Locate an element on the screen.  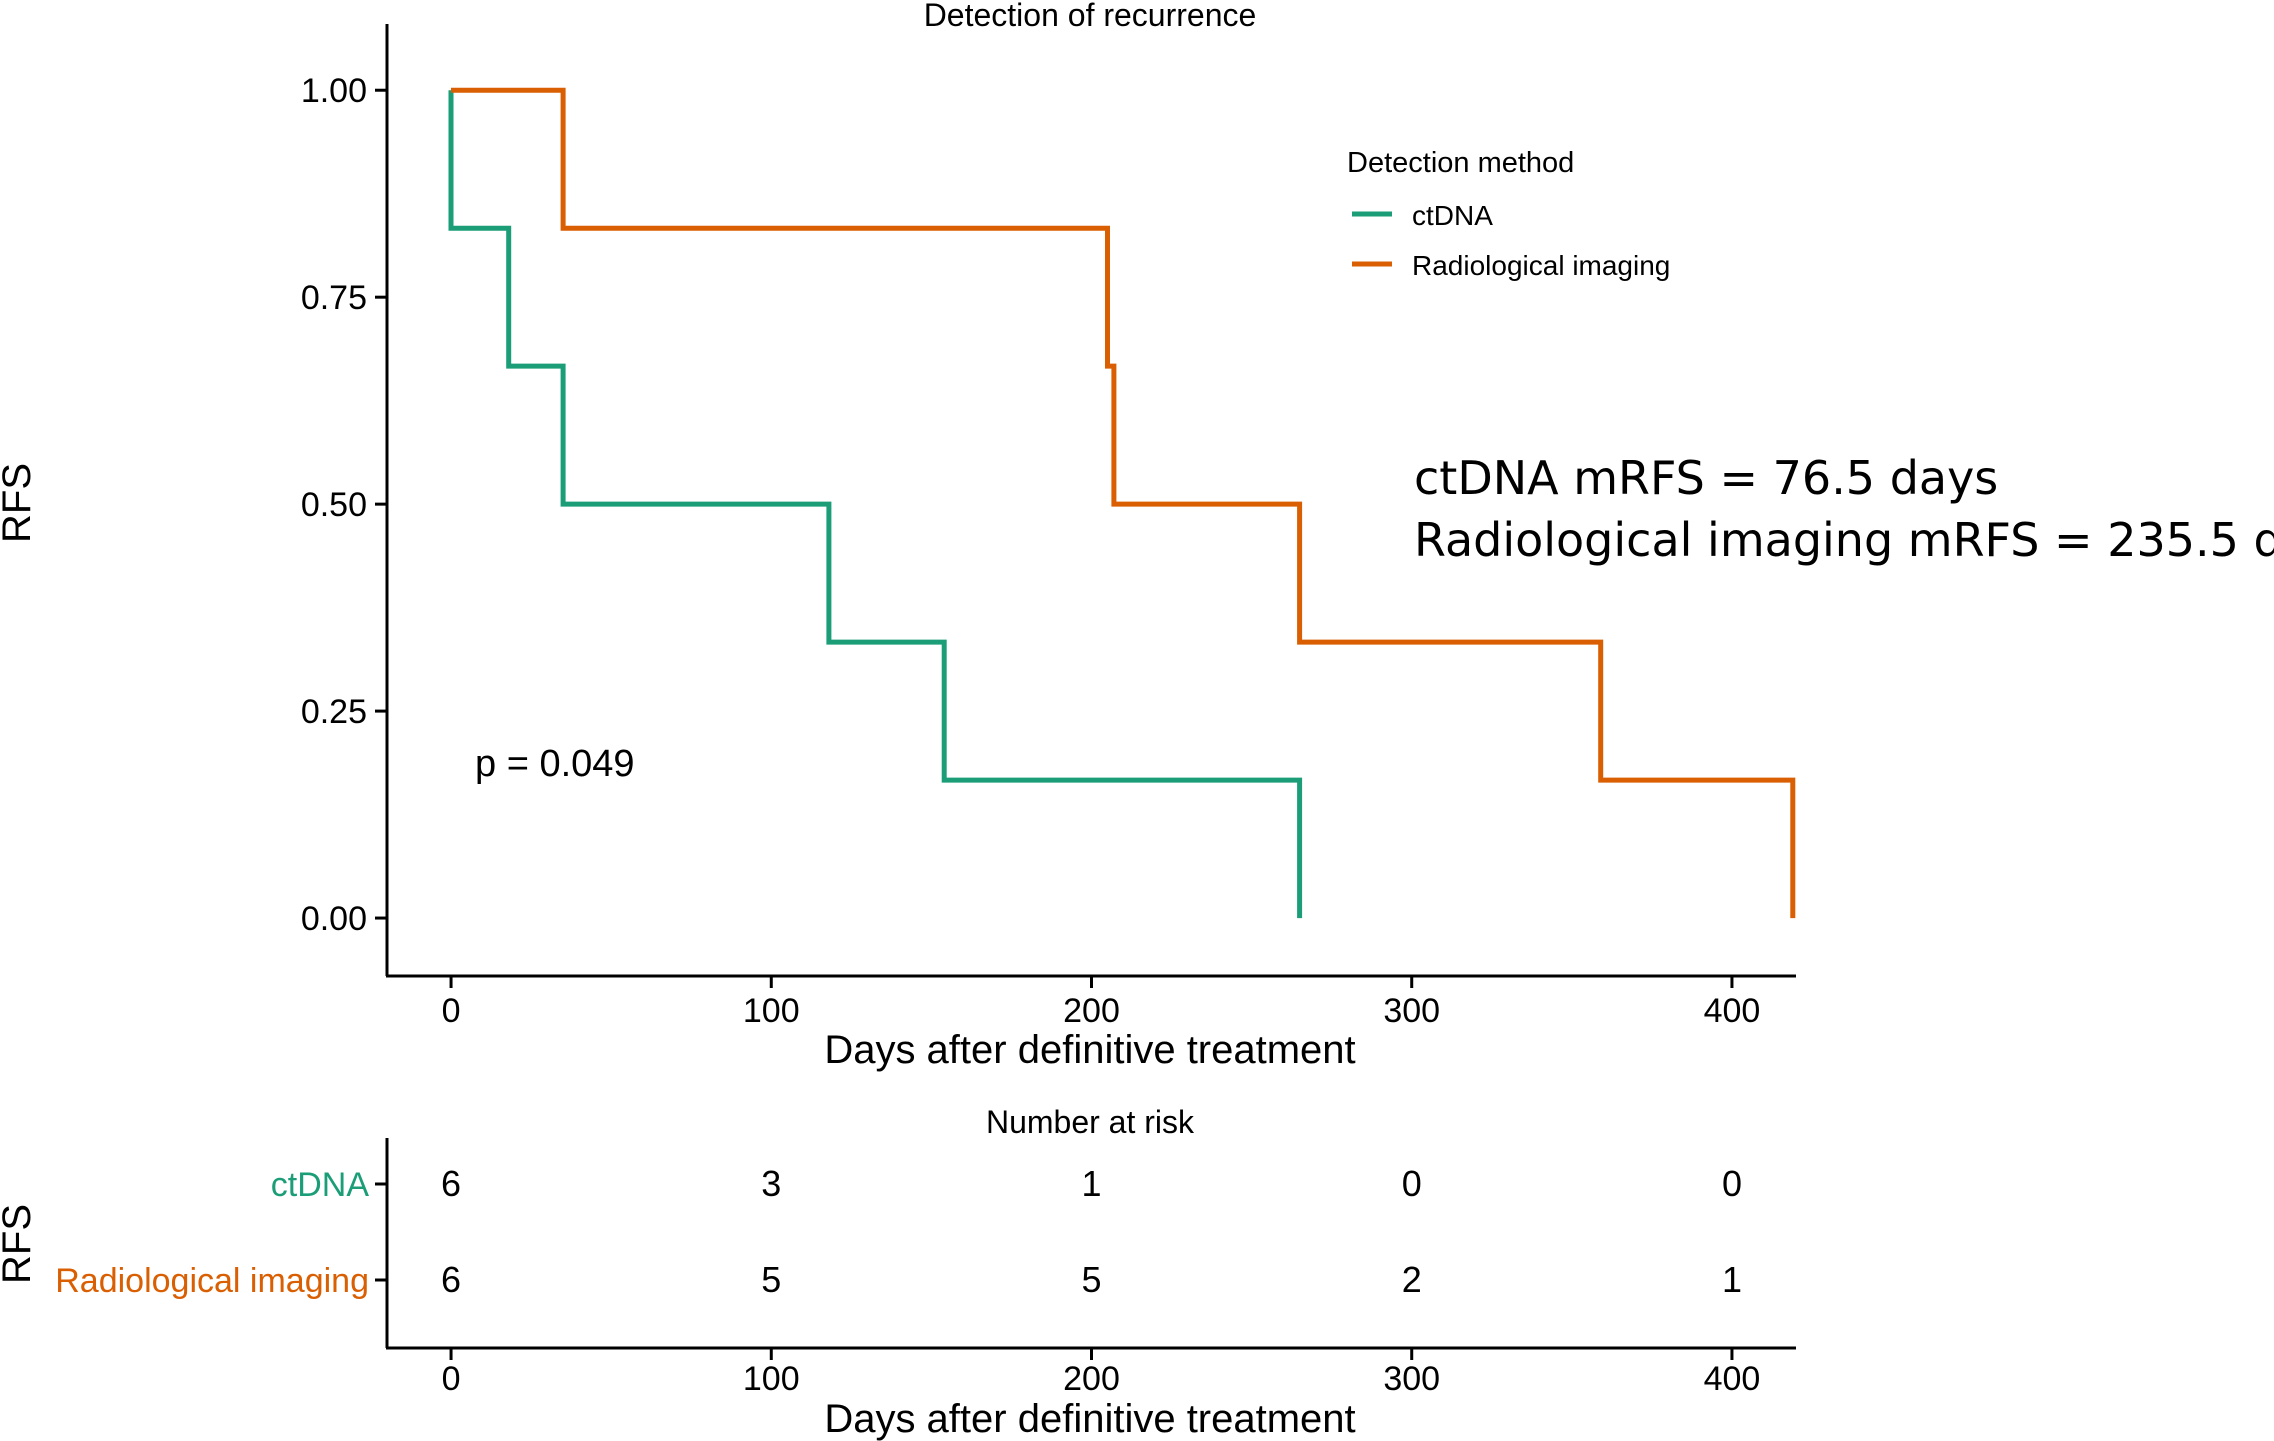
legend-label-ctdna: ctDNA is located at coordinates (1452, 215).